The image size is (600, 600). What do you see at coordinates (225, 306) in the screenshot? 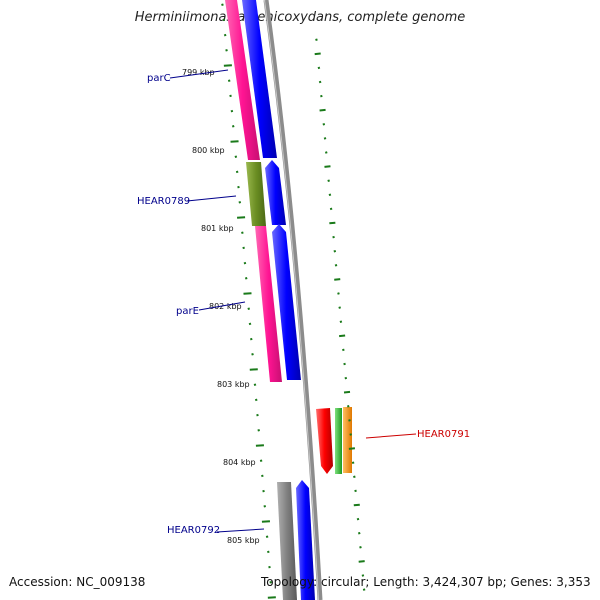
I see `kbp-label-802: 802 kbp` at bounding box center [225, 306].